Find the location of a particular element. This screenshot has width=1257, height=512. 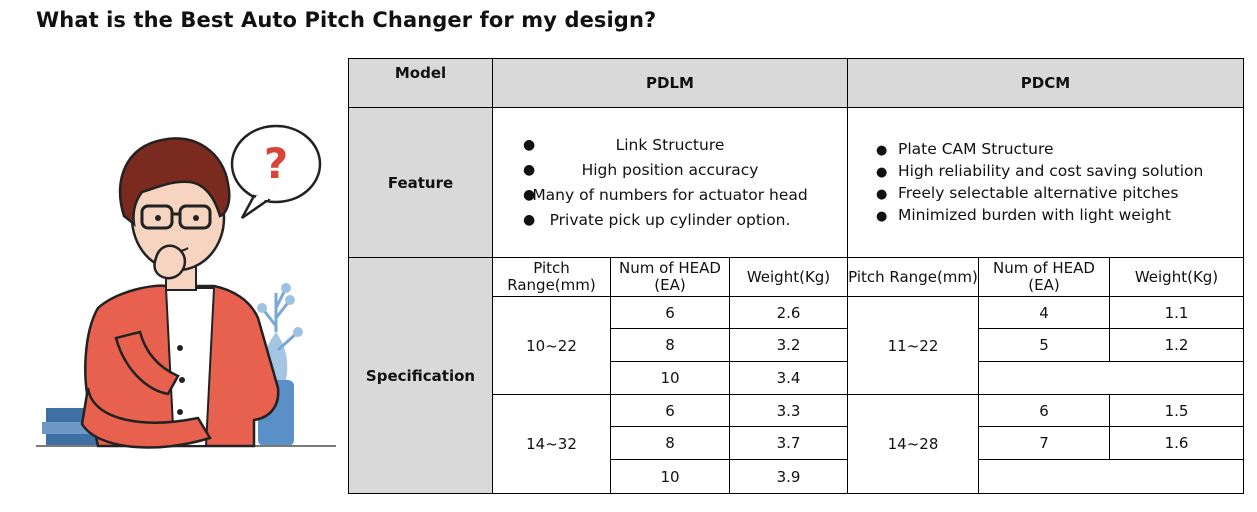

pdlm-feature-item: ● High position accuracy is located at coordinates (641, 169).